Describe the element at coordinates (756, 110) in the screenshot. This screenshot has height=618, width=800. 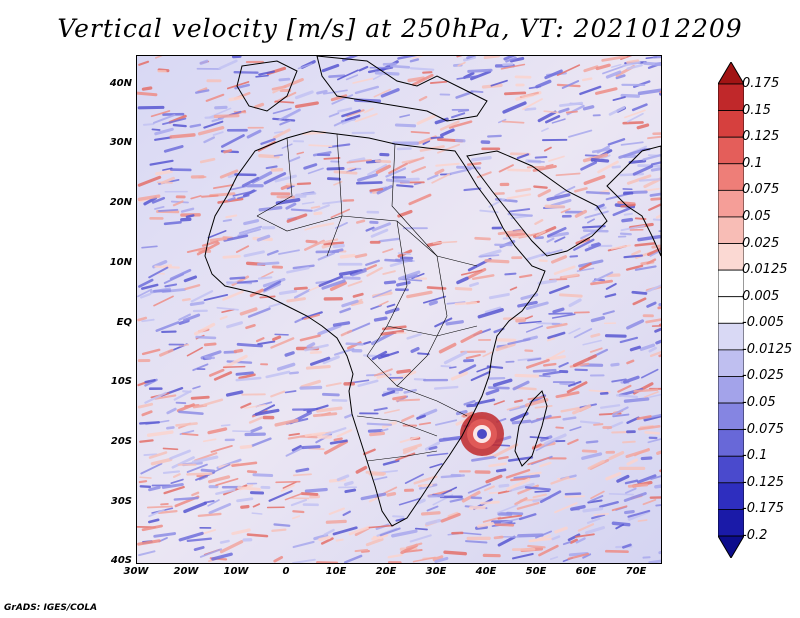
I see `colorbar-label: 0.15` at that location.